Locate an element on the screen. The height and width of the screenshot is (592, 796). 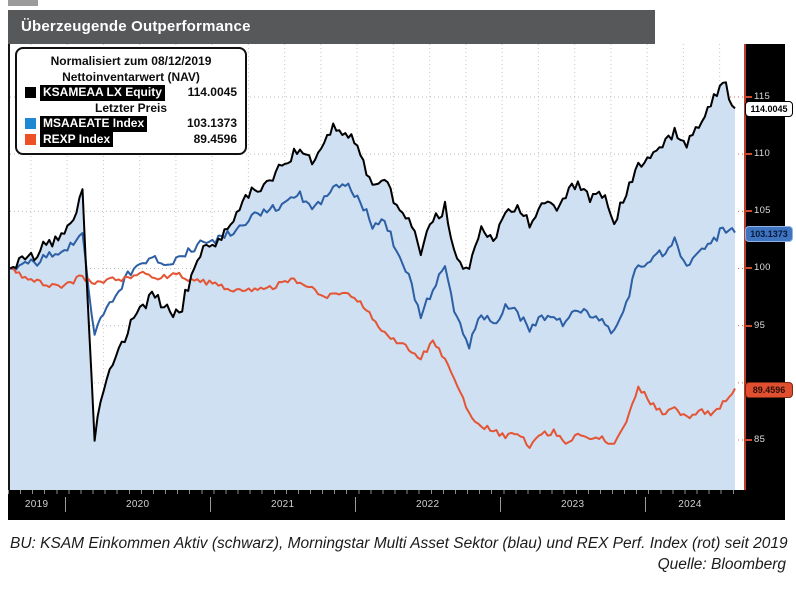
last-price-label-orange: 89.4596 is located at coordinates (769, 390).